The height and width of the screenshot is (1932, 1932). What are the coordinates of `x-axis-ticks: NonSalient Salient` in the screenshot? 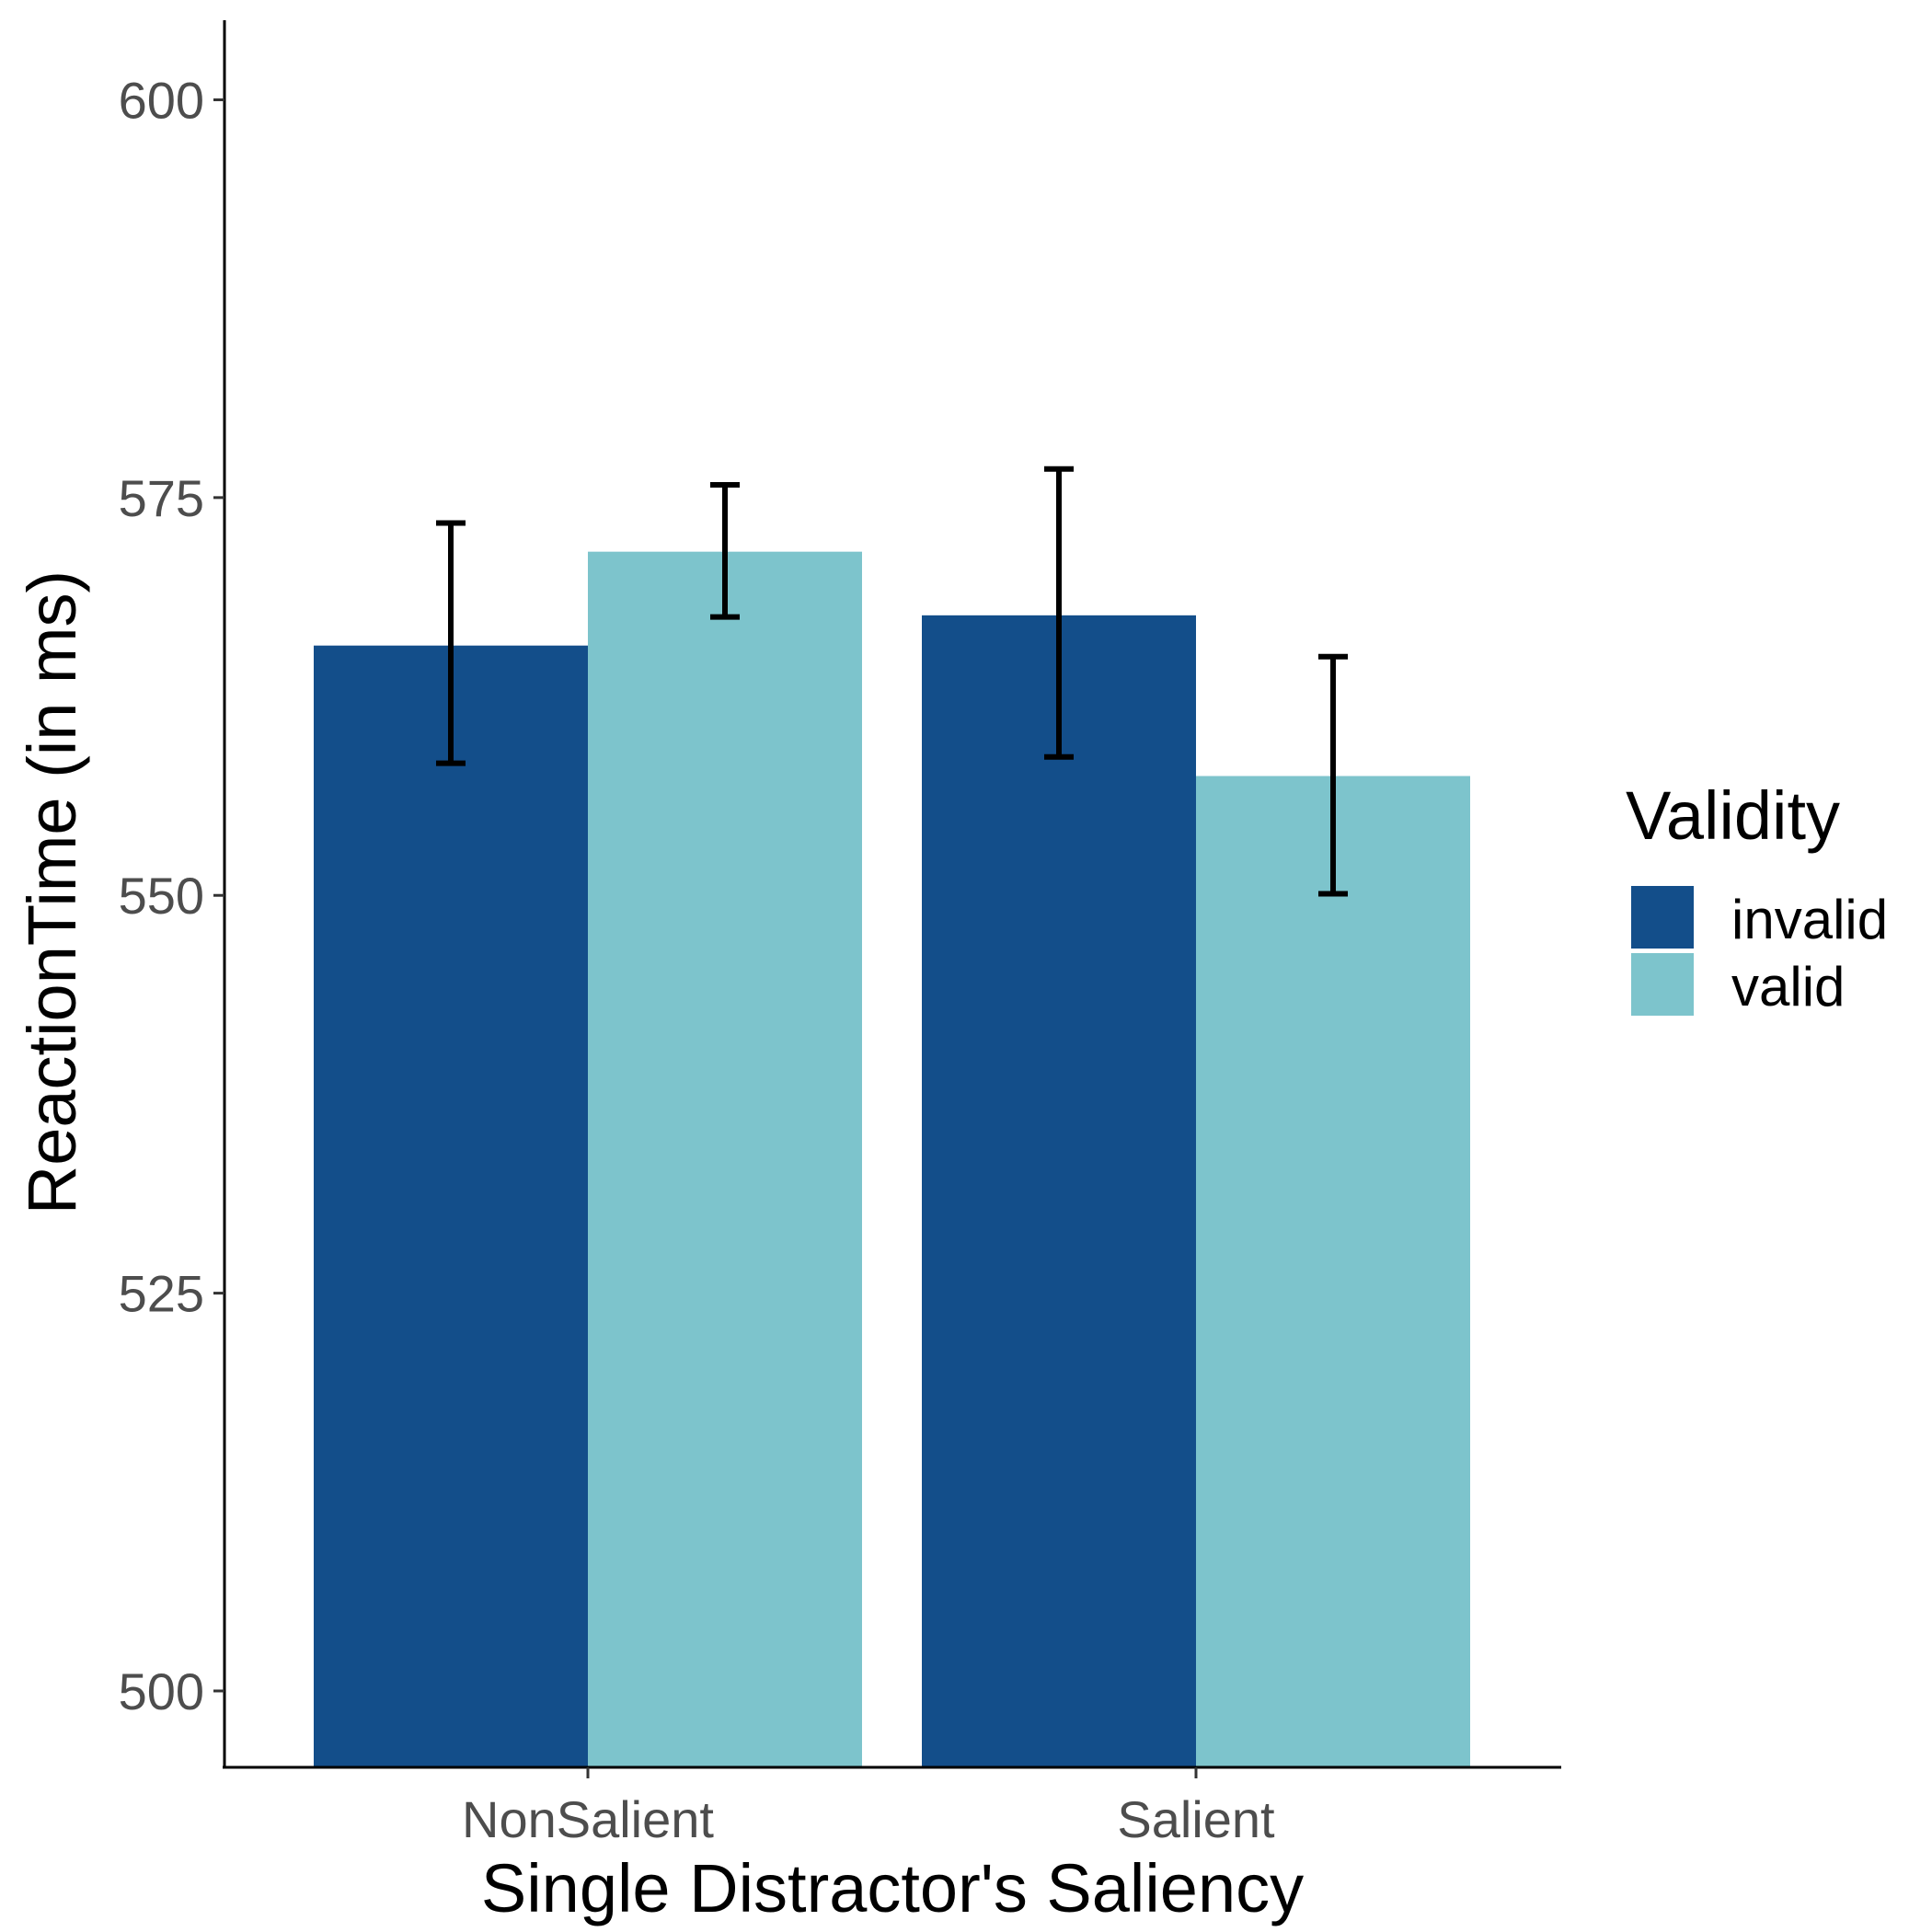 It's located at (868, 1807).